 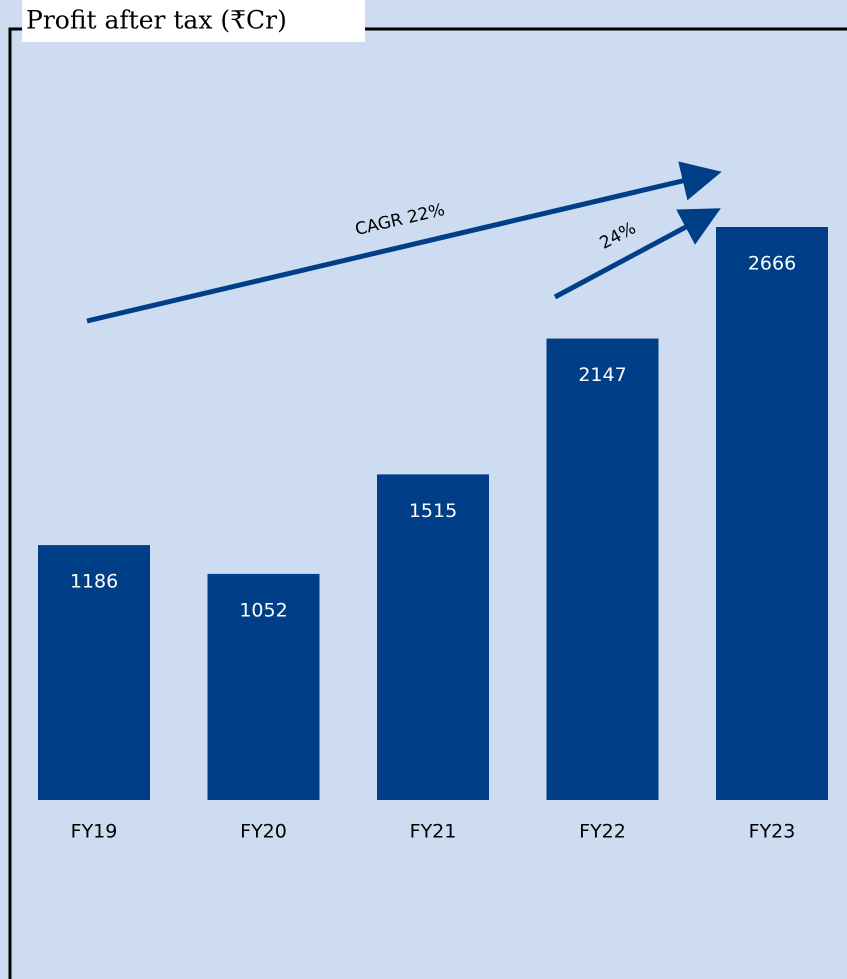 What do you see at coordinates (772, 264) in the screenshot?
I see `value-label: 2666` at bounding box center [772, 264].